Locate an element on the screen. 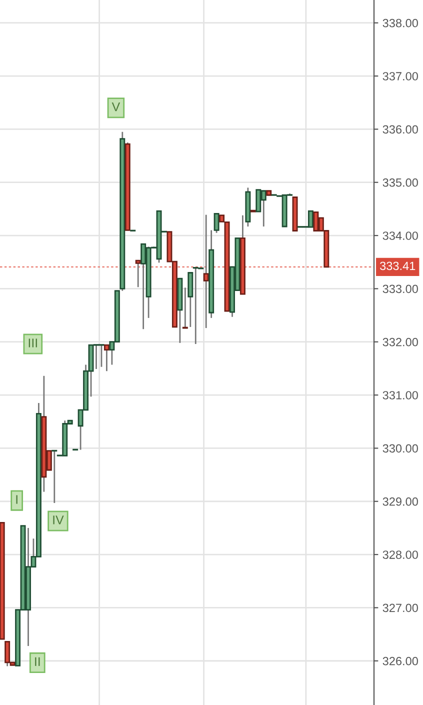 This screenshot has height=705, width=423. ref-line-label: 333.41 is located at coordinates (398, 266).